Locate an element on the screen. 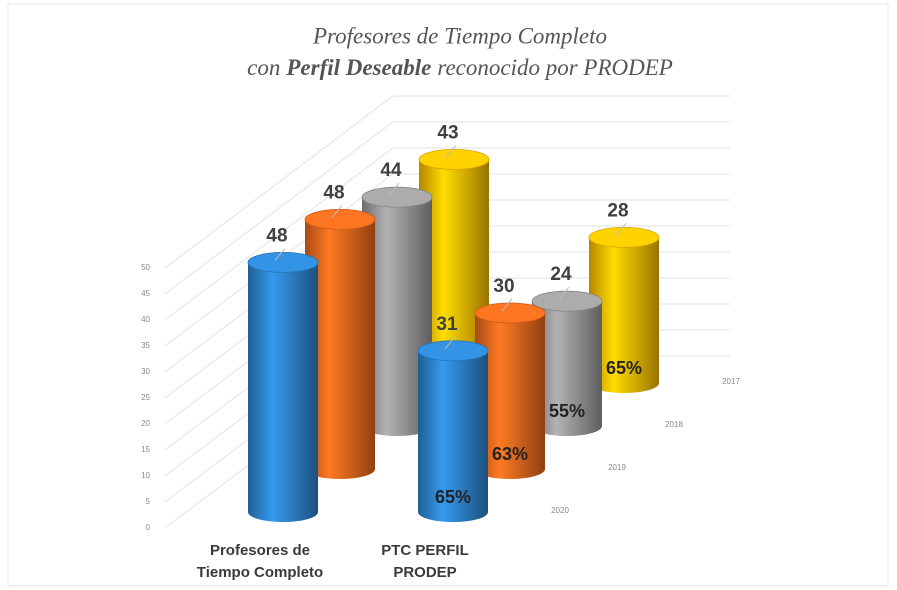  title-line: con Perfil Deseable reconocido por PRODEP is located at coordinates (460, 67).